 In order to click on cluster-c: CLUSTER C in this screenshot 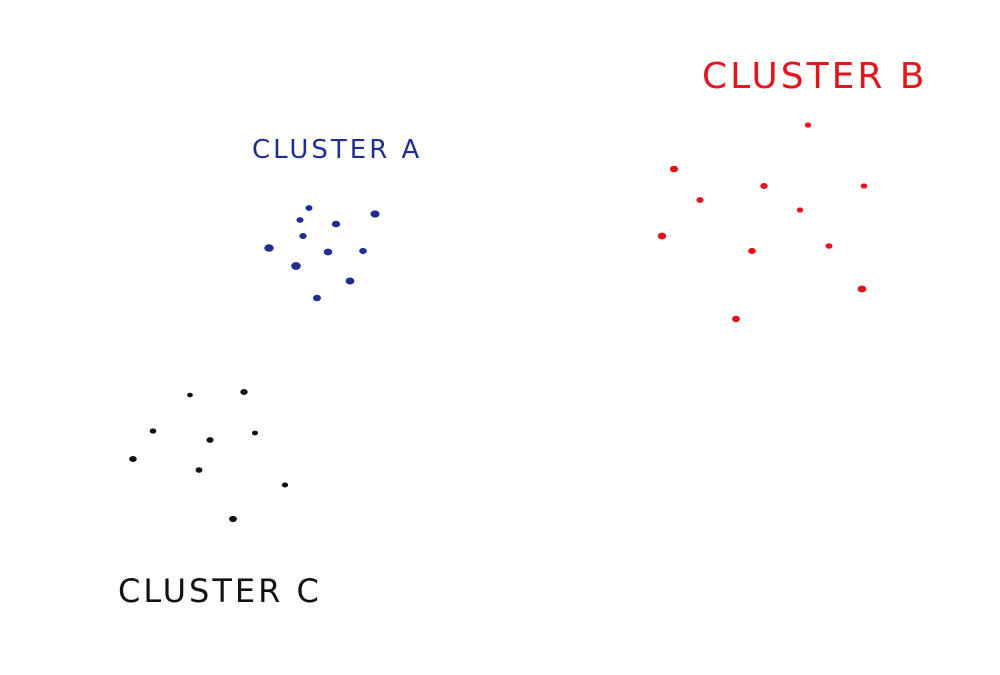, I will do `click(220, 499)`.